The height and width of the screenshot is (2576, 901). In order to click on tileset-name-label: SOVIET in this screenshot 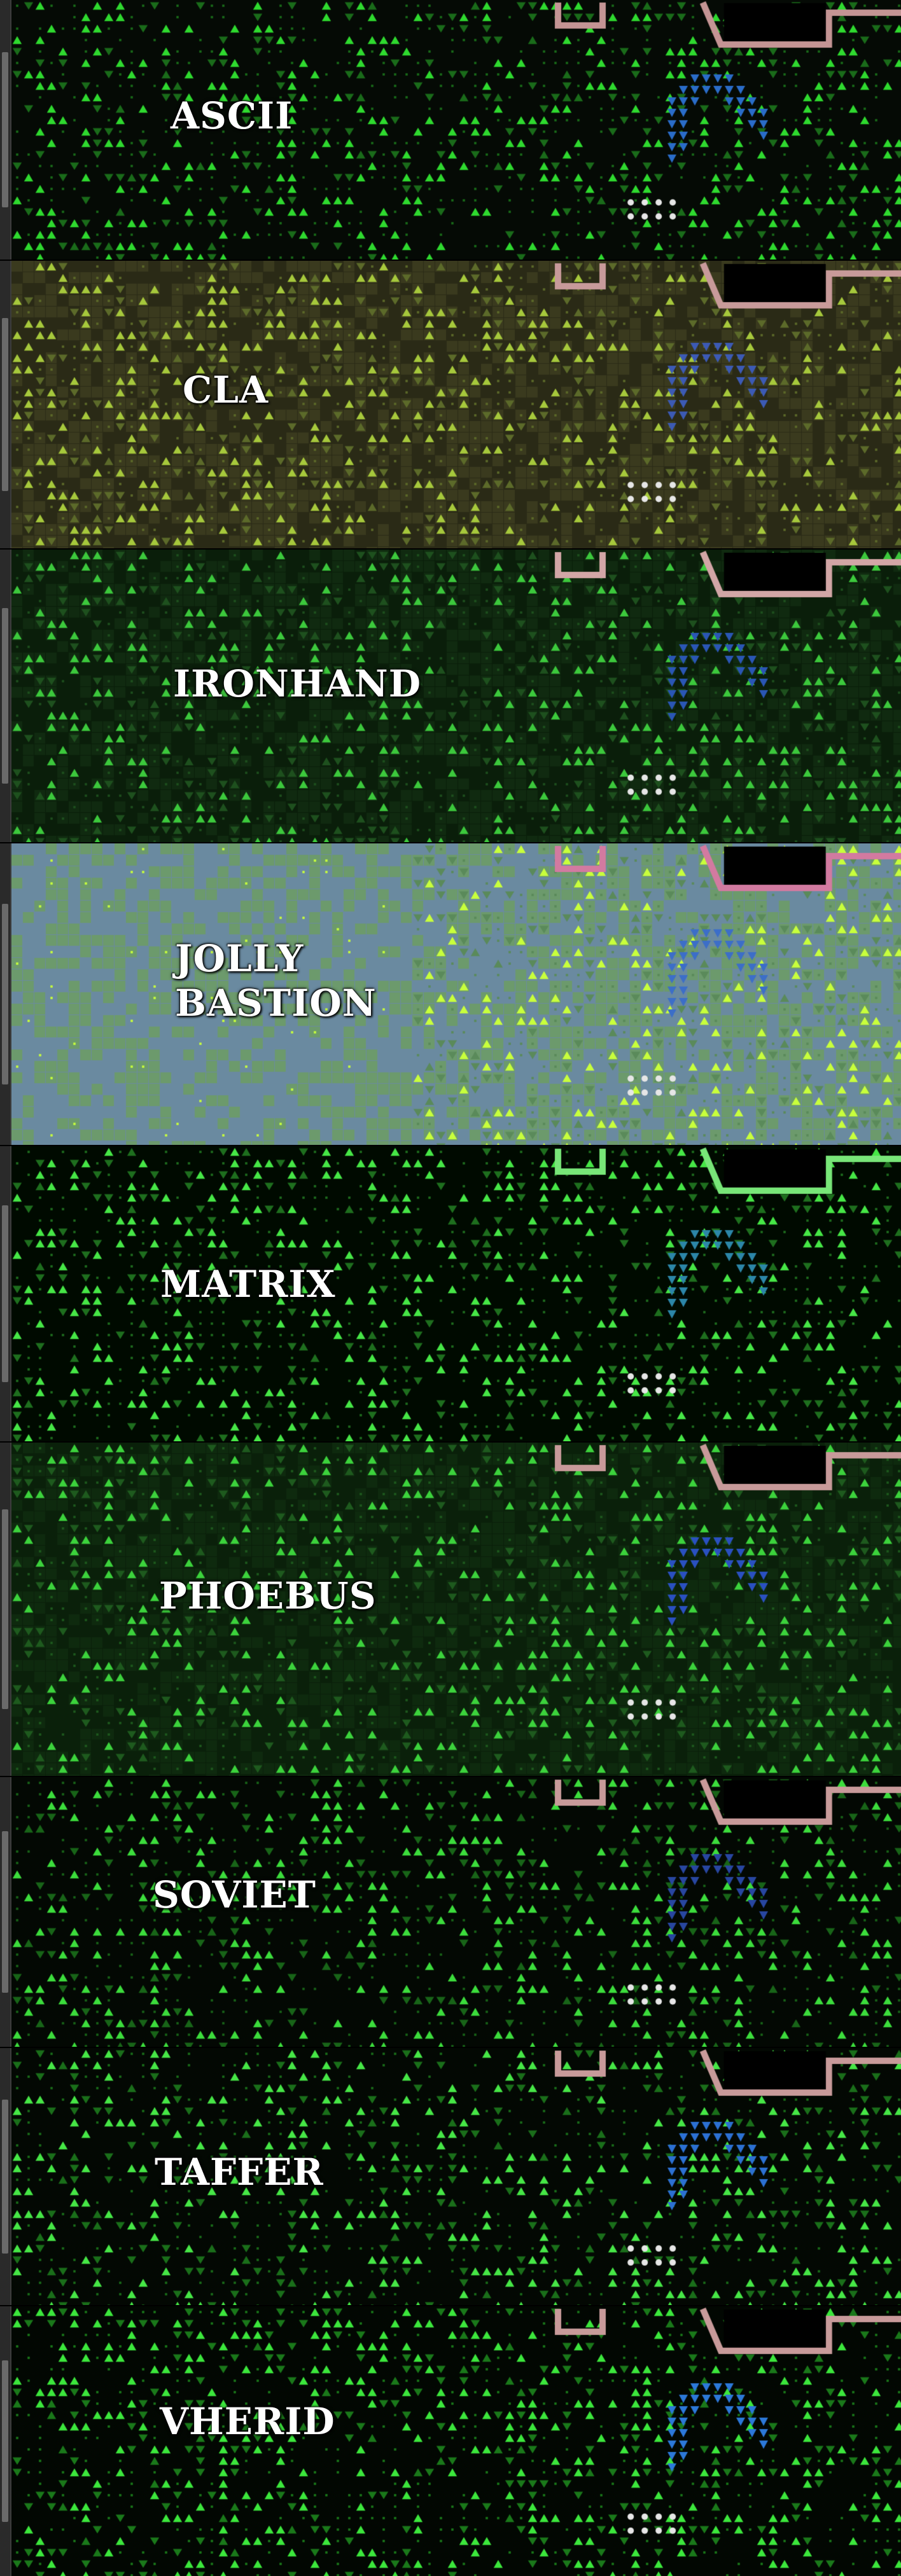, I will do `click(234, 1895)`.